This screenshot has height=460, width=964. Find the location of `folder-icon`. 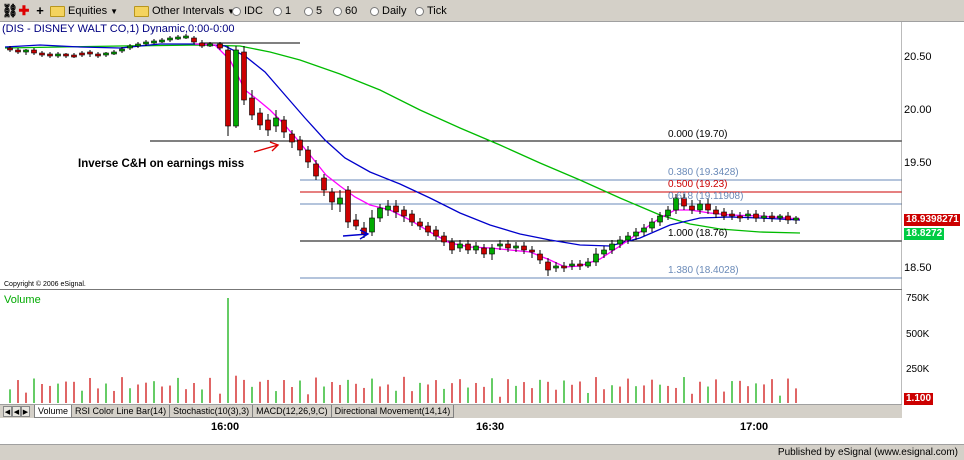

folder-icon is located at coordinates (141, 11).